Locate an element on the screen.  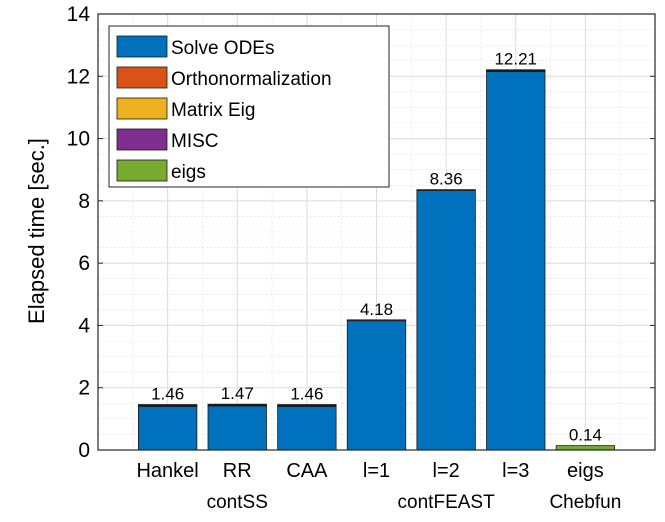
x-tick-labels: Hankel RR CAA l=1 l=2 l=3 eigs is located at coordinates (369, 471).